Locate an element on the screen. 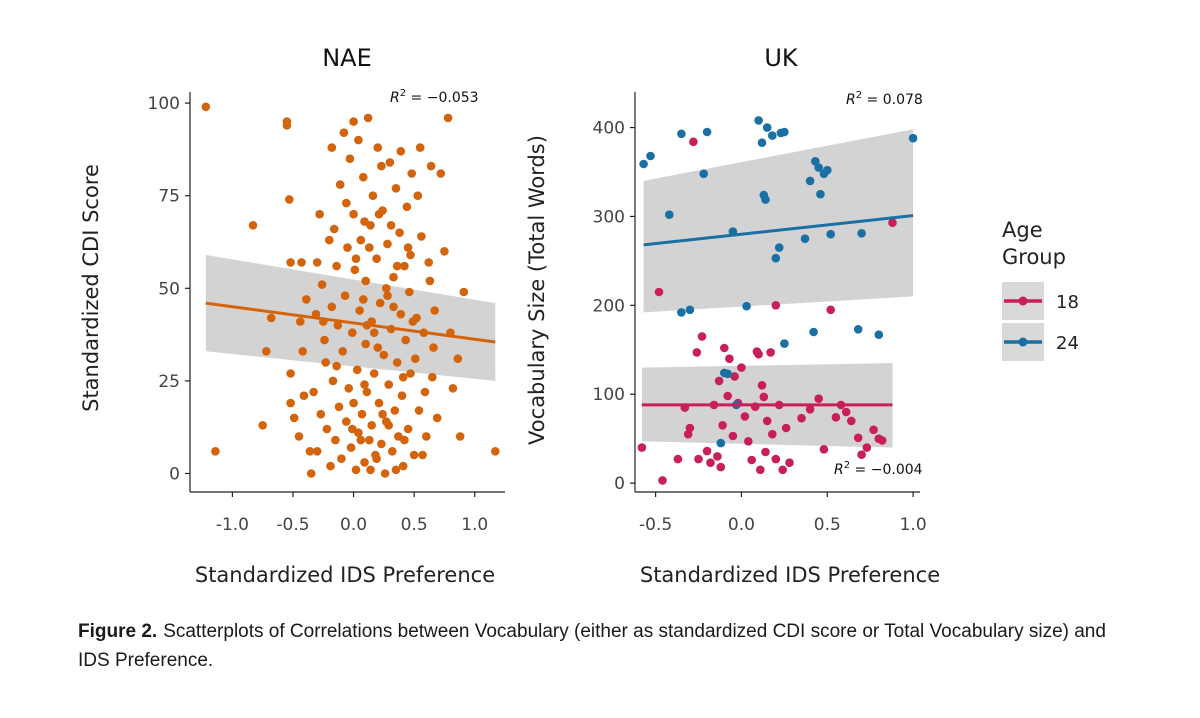 The height and width of the screenshot is (718, 1200). nae-x-tick-label: -1.0 is located at coordinates (232, 525).